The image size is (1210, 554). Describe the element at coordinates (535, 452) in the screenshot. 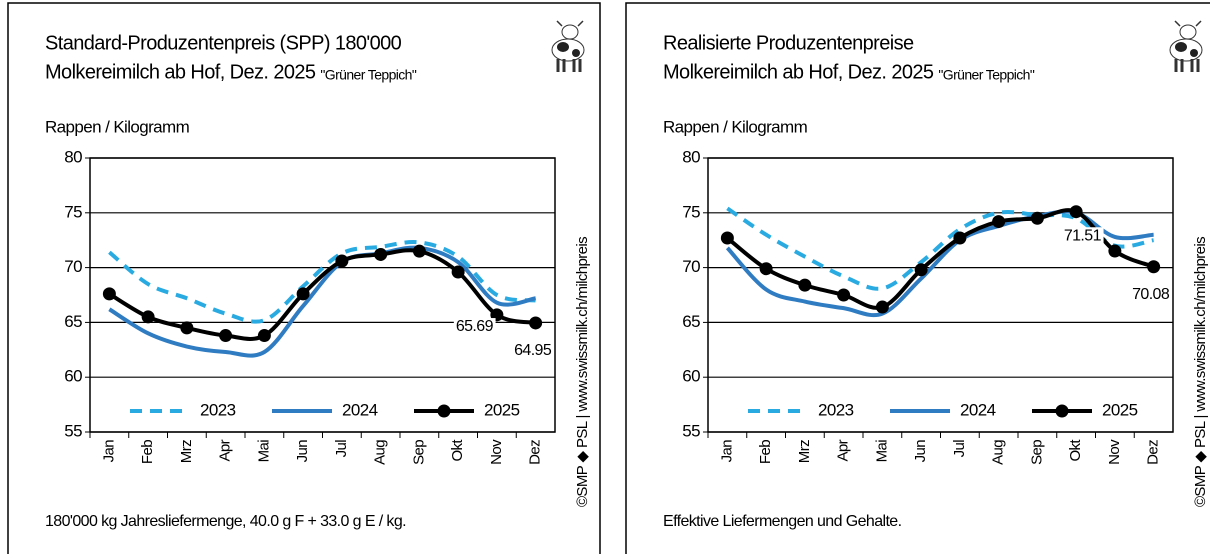

I see `x-tick-label: Dez` at that location.